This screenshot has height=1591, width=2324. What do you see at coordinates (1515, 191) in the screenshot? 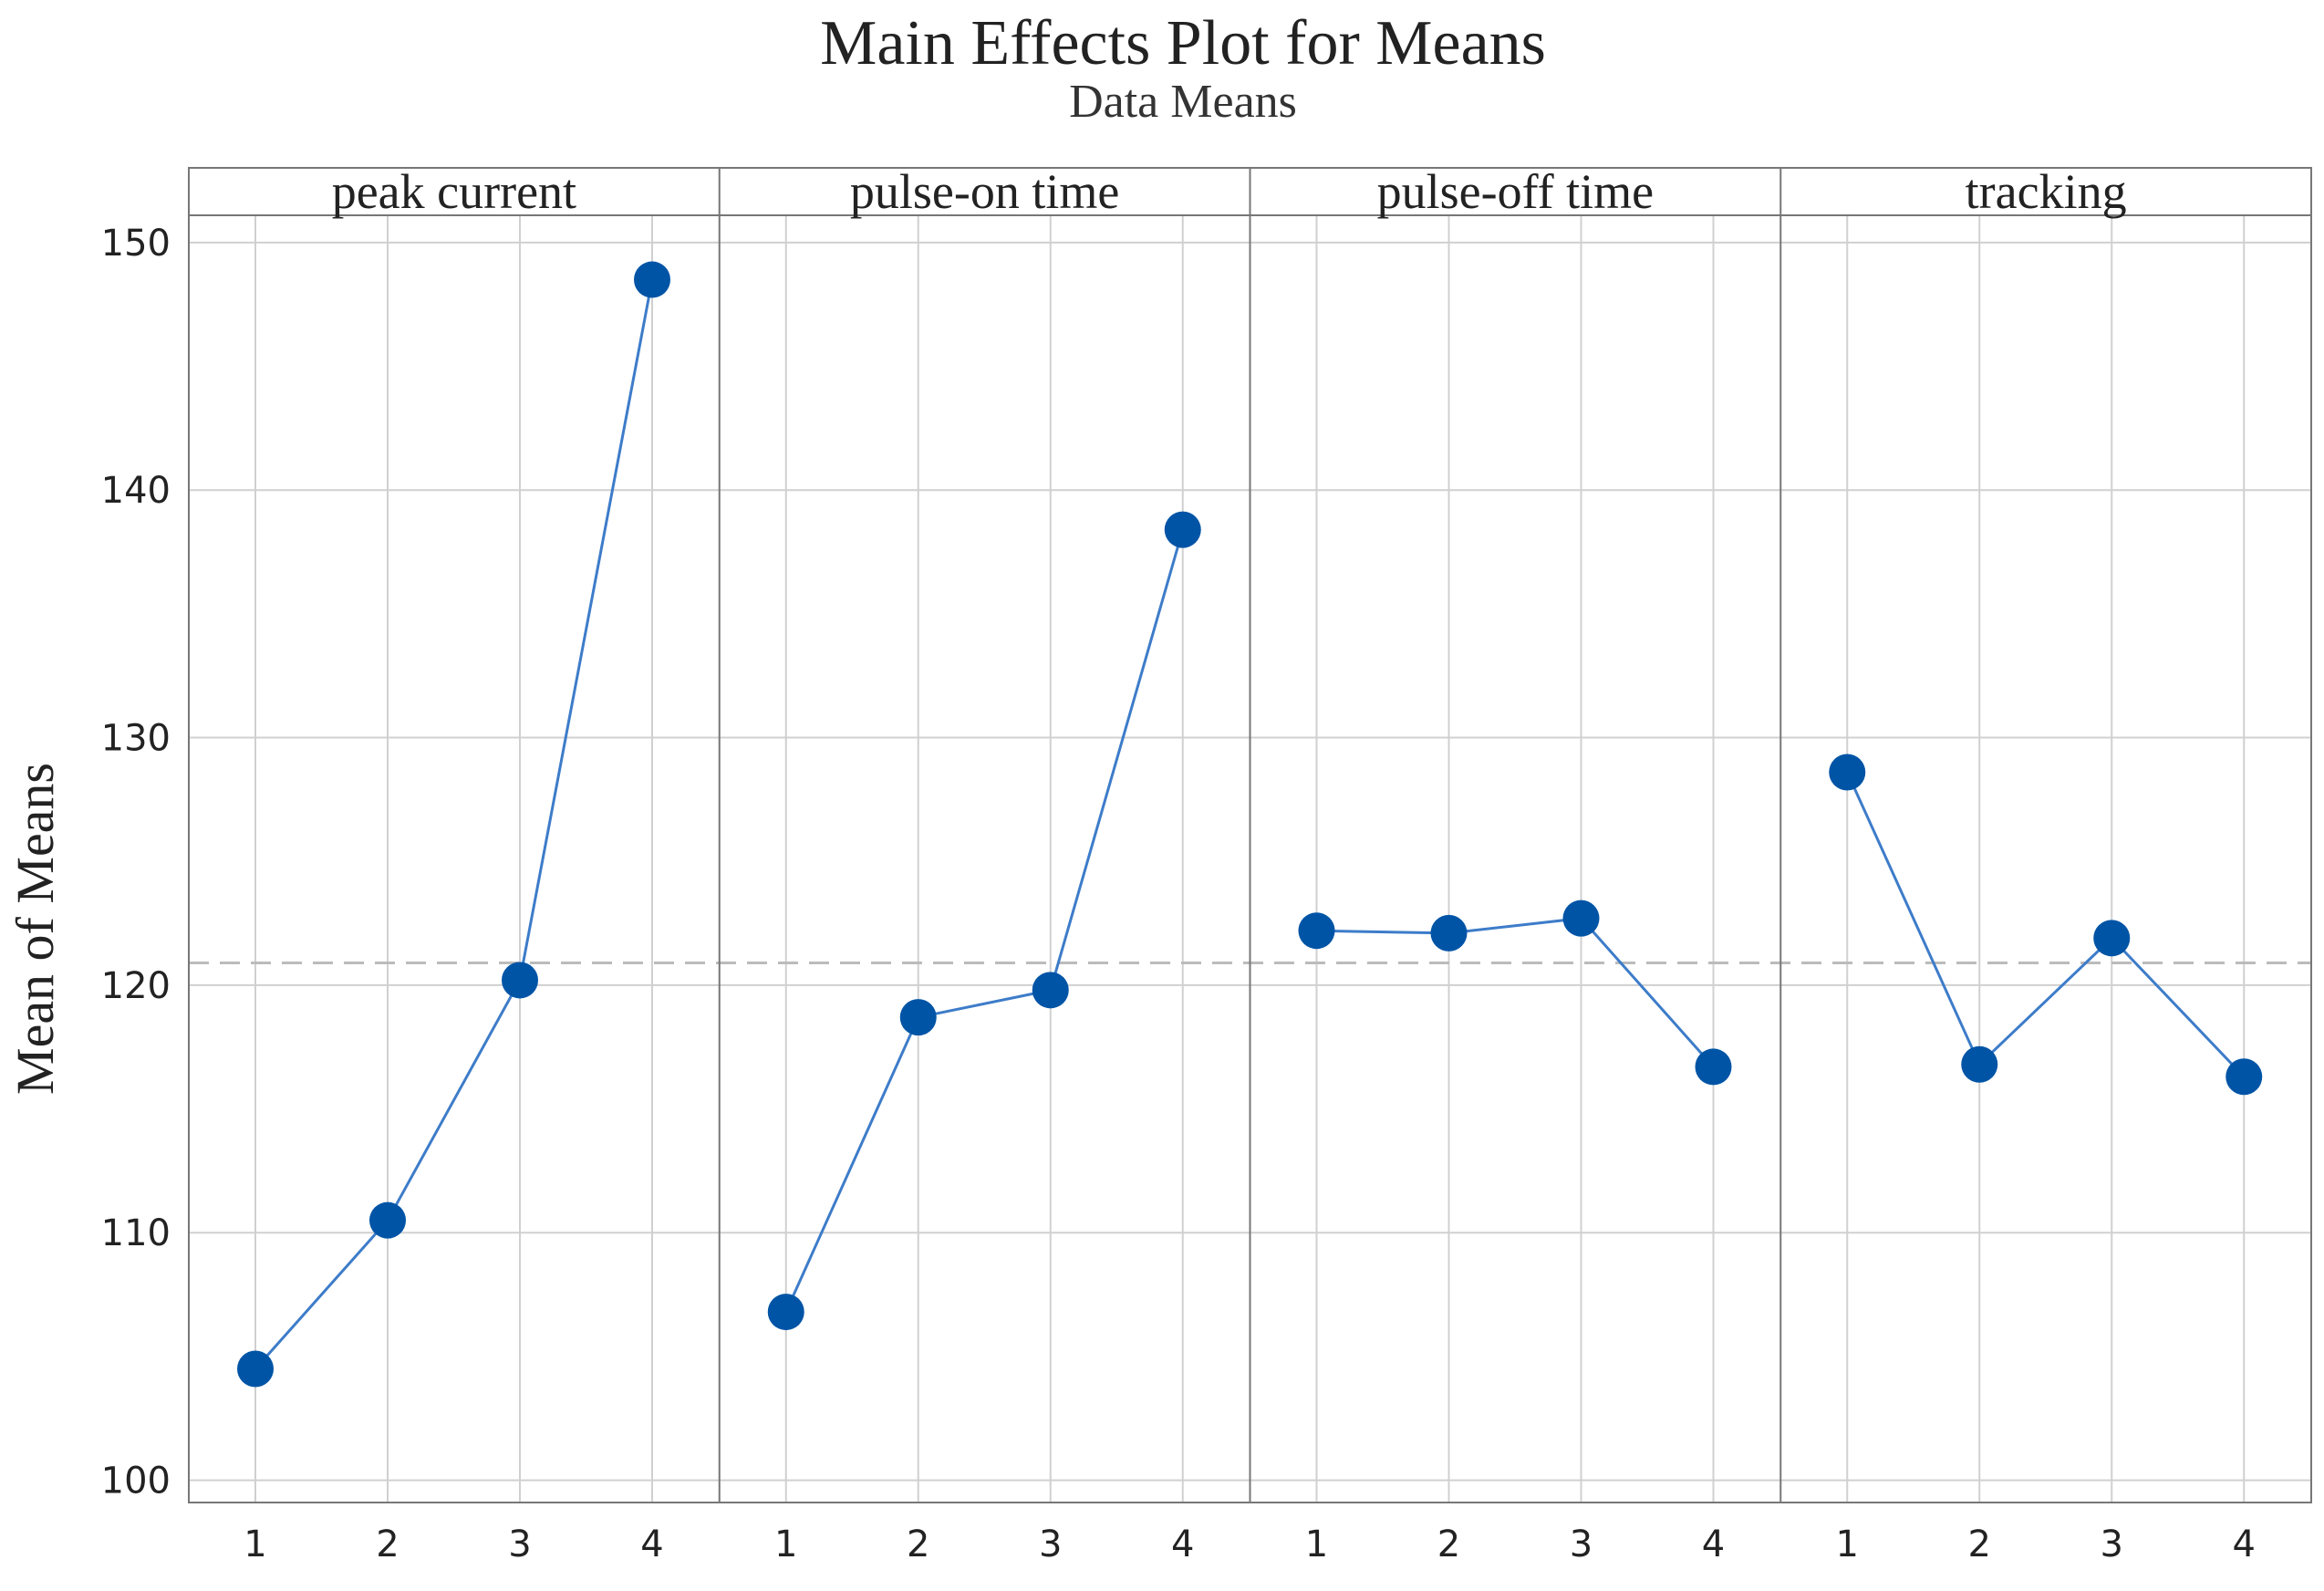
I see `panel-label: pulse-off time` at bounding box center [1515, 191].